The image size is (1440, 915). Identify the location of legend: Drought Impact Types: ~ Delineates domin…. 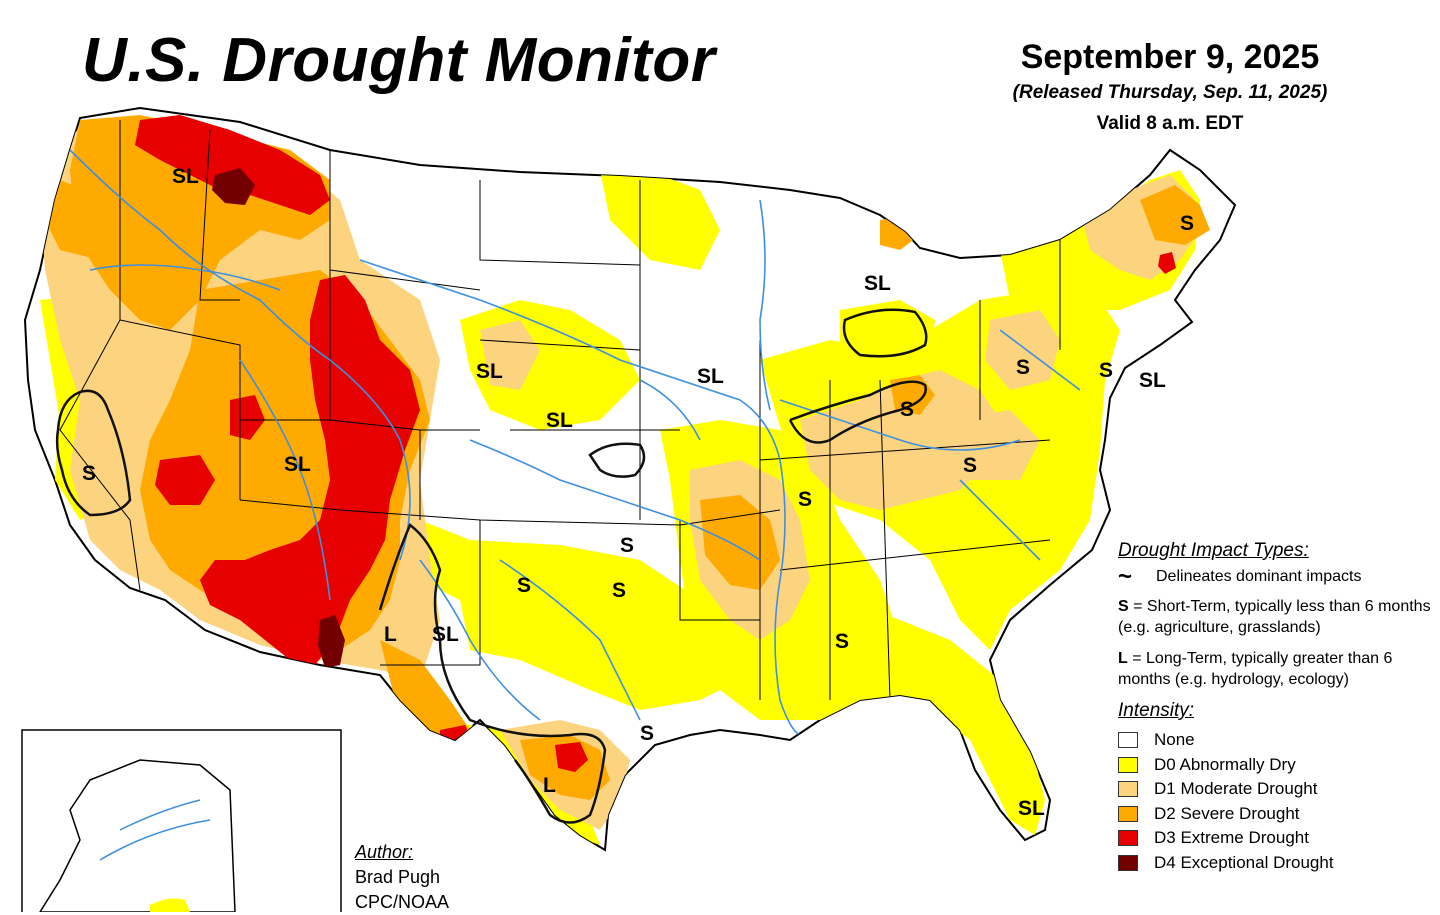
(1279, 707).